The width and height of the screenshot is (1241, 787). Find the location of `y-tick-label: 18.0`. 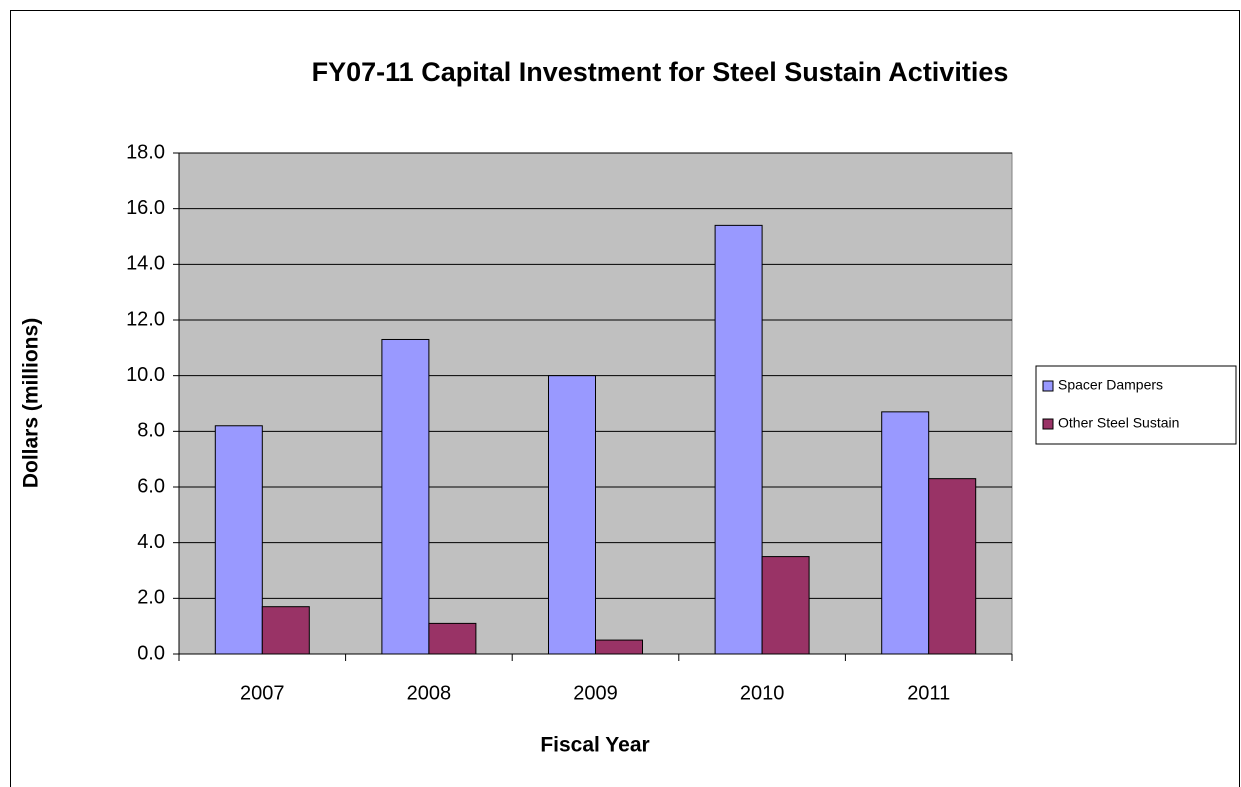

y-tick-label: 18.0 is located at coordinates (145, 152).